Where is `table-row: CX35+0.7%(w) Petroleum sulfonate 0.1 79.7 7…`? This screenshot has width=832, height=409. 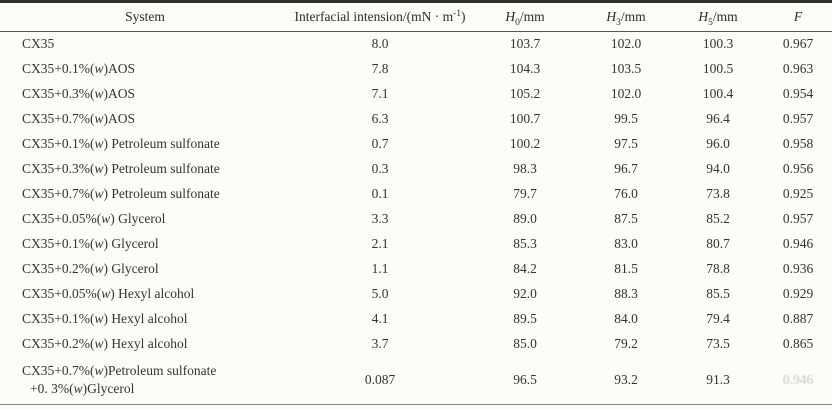
table-row: CX35+0.7%(w) Petroleum sulfonate 0.1 79.7 7… is located at coordinates (416, 194).